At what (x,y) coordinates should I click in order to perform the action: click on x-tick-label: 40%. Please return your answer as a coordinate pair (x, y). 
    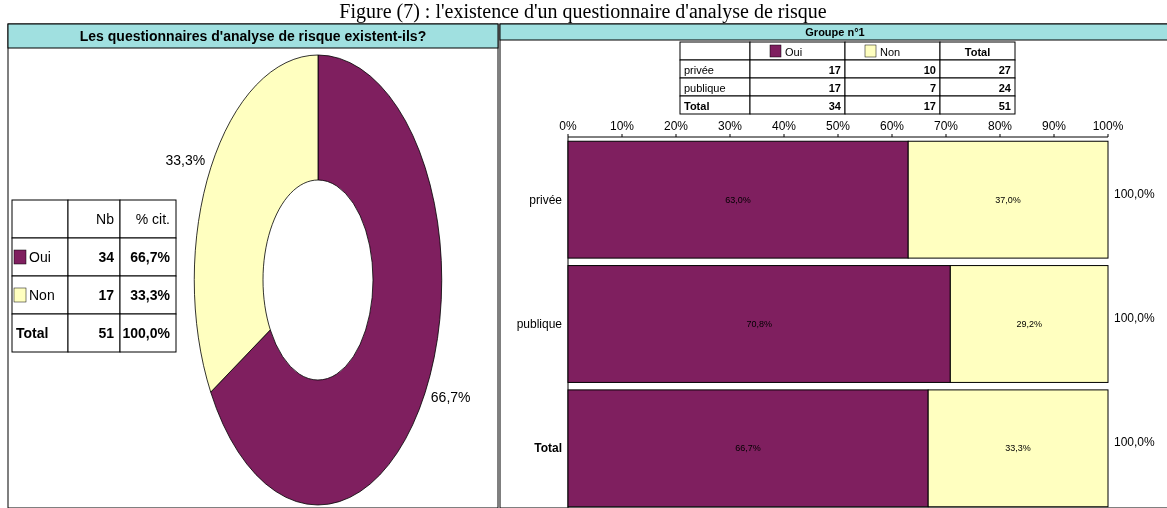
    Looking at the image, I should click on (784, 126).